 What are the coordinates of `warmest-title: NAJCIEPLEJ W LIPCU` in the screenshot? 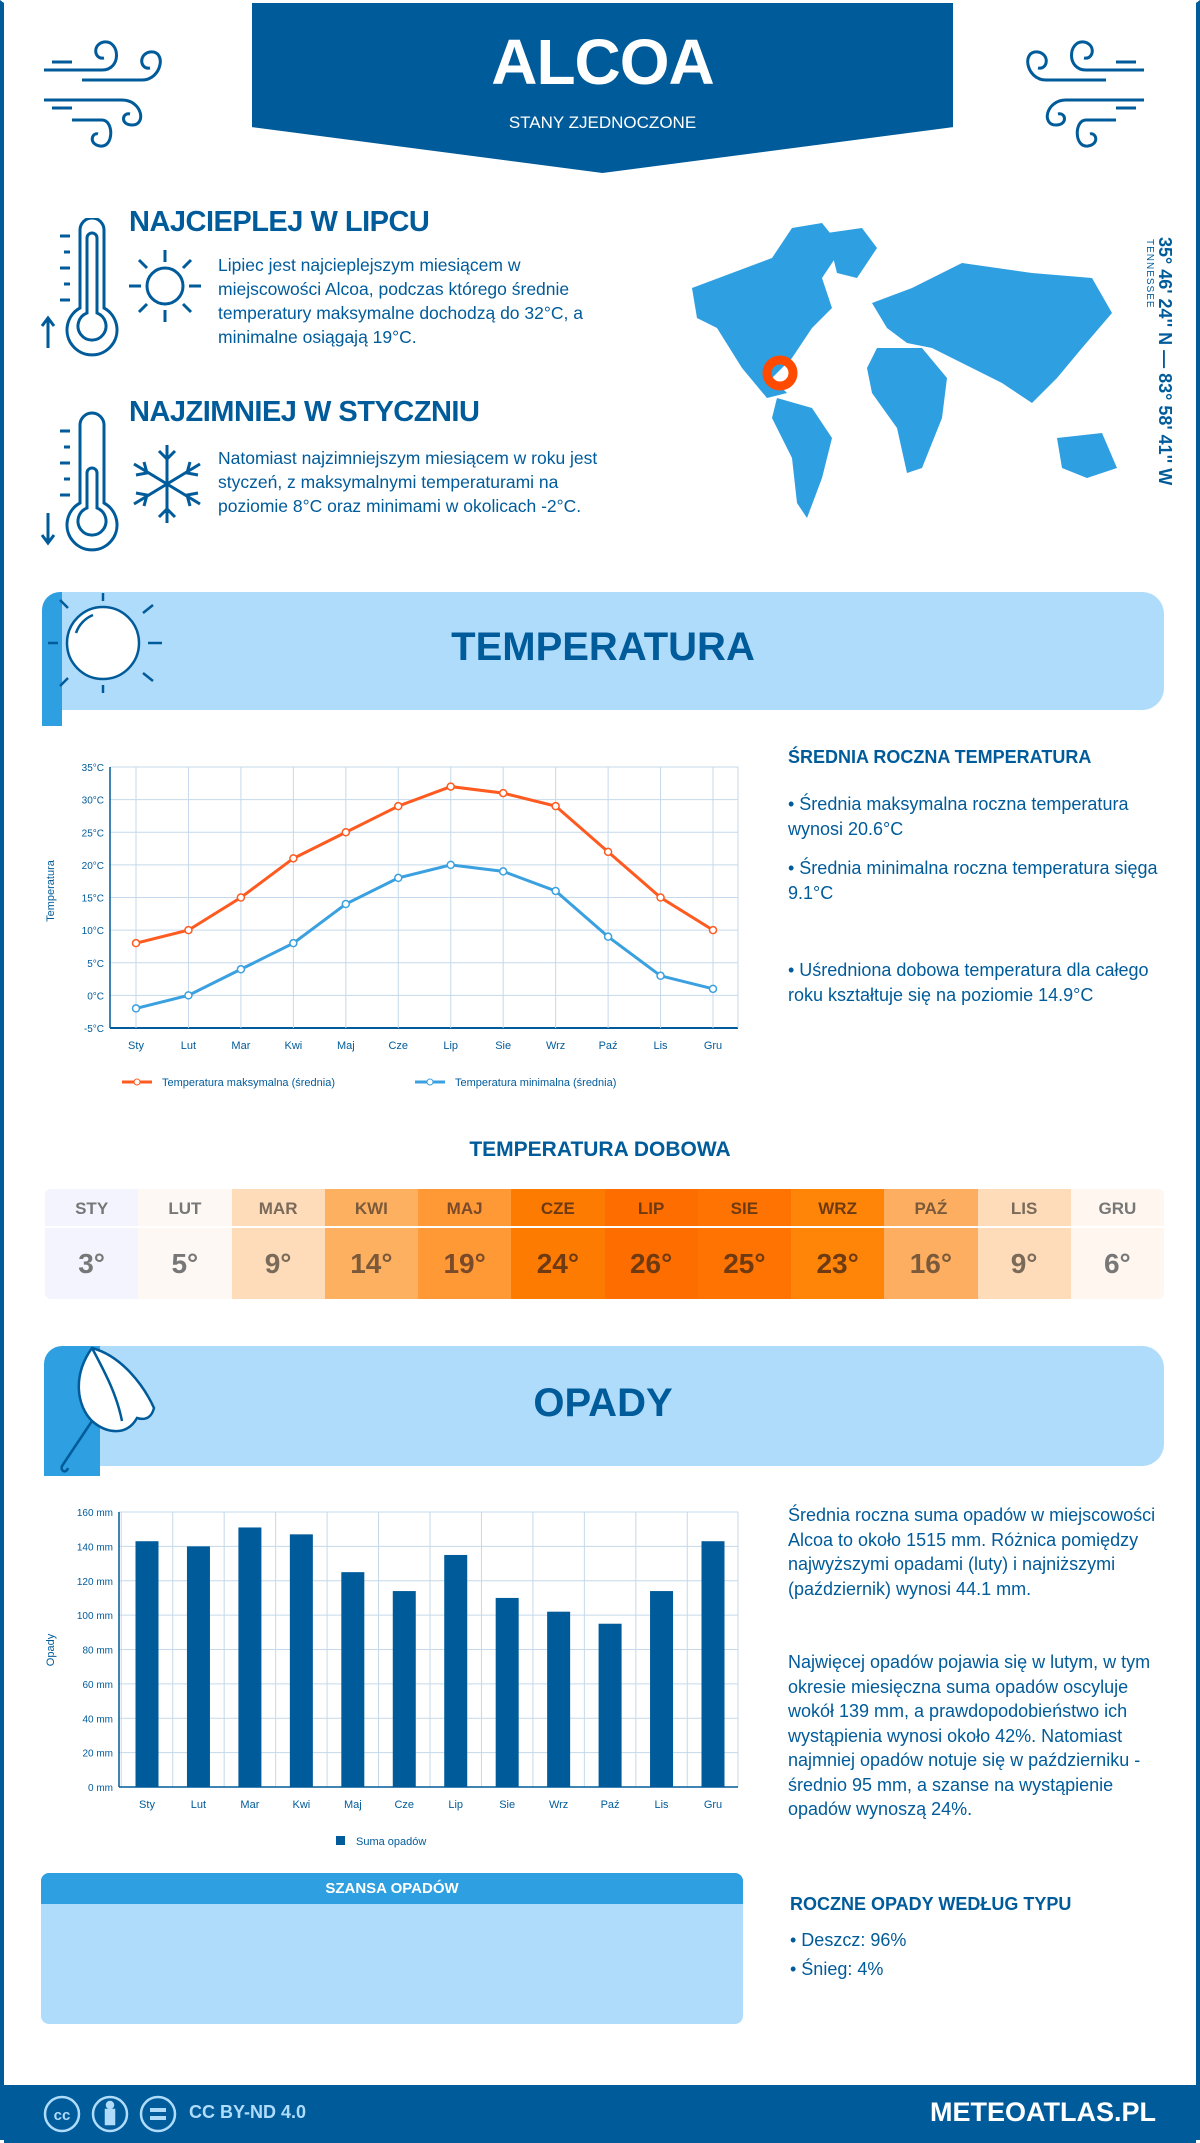 It's located at (279, 222).